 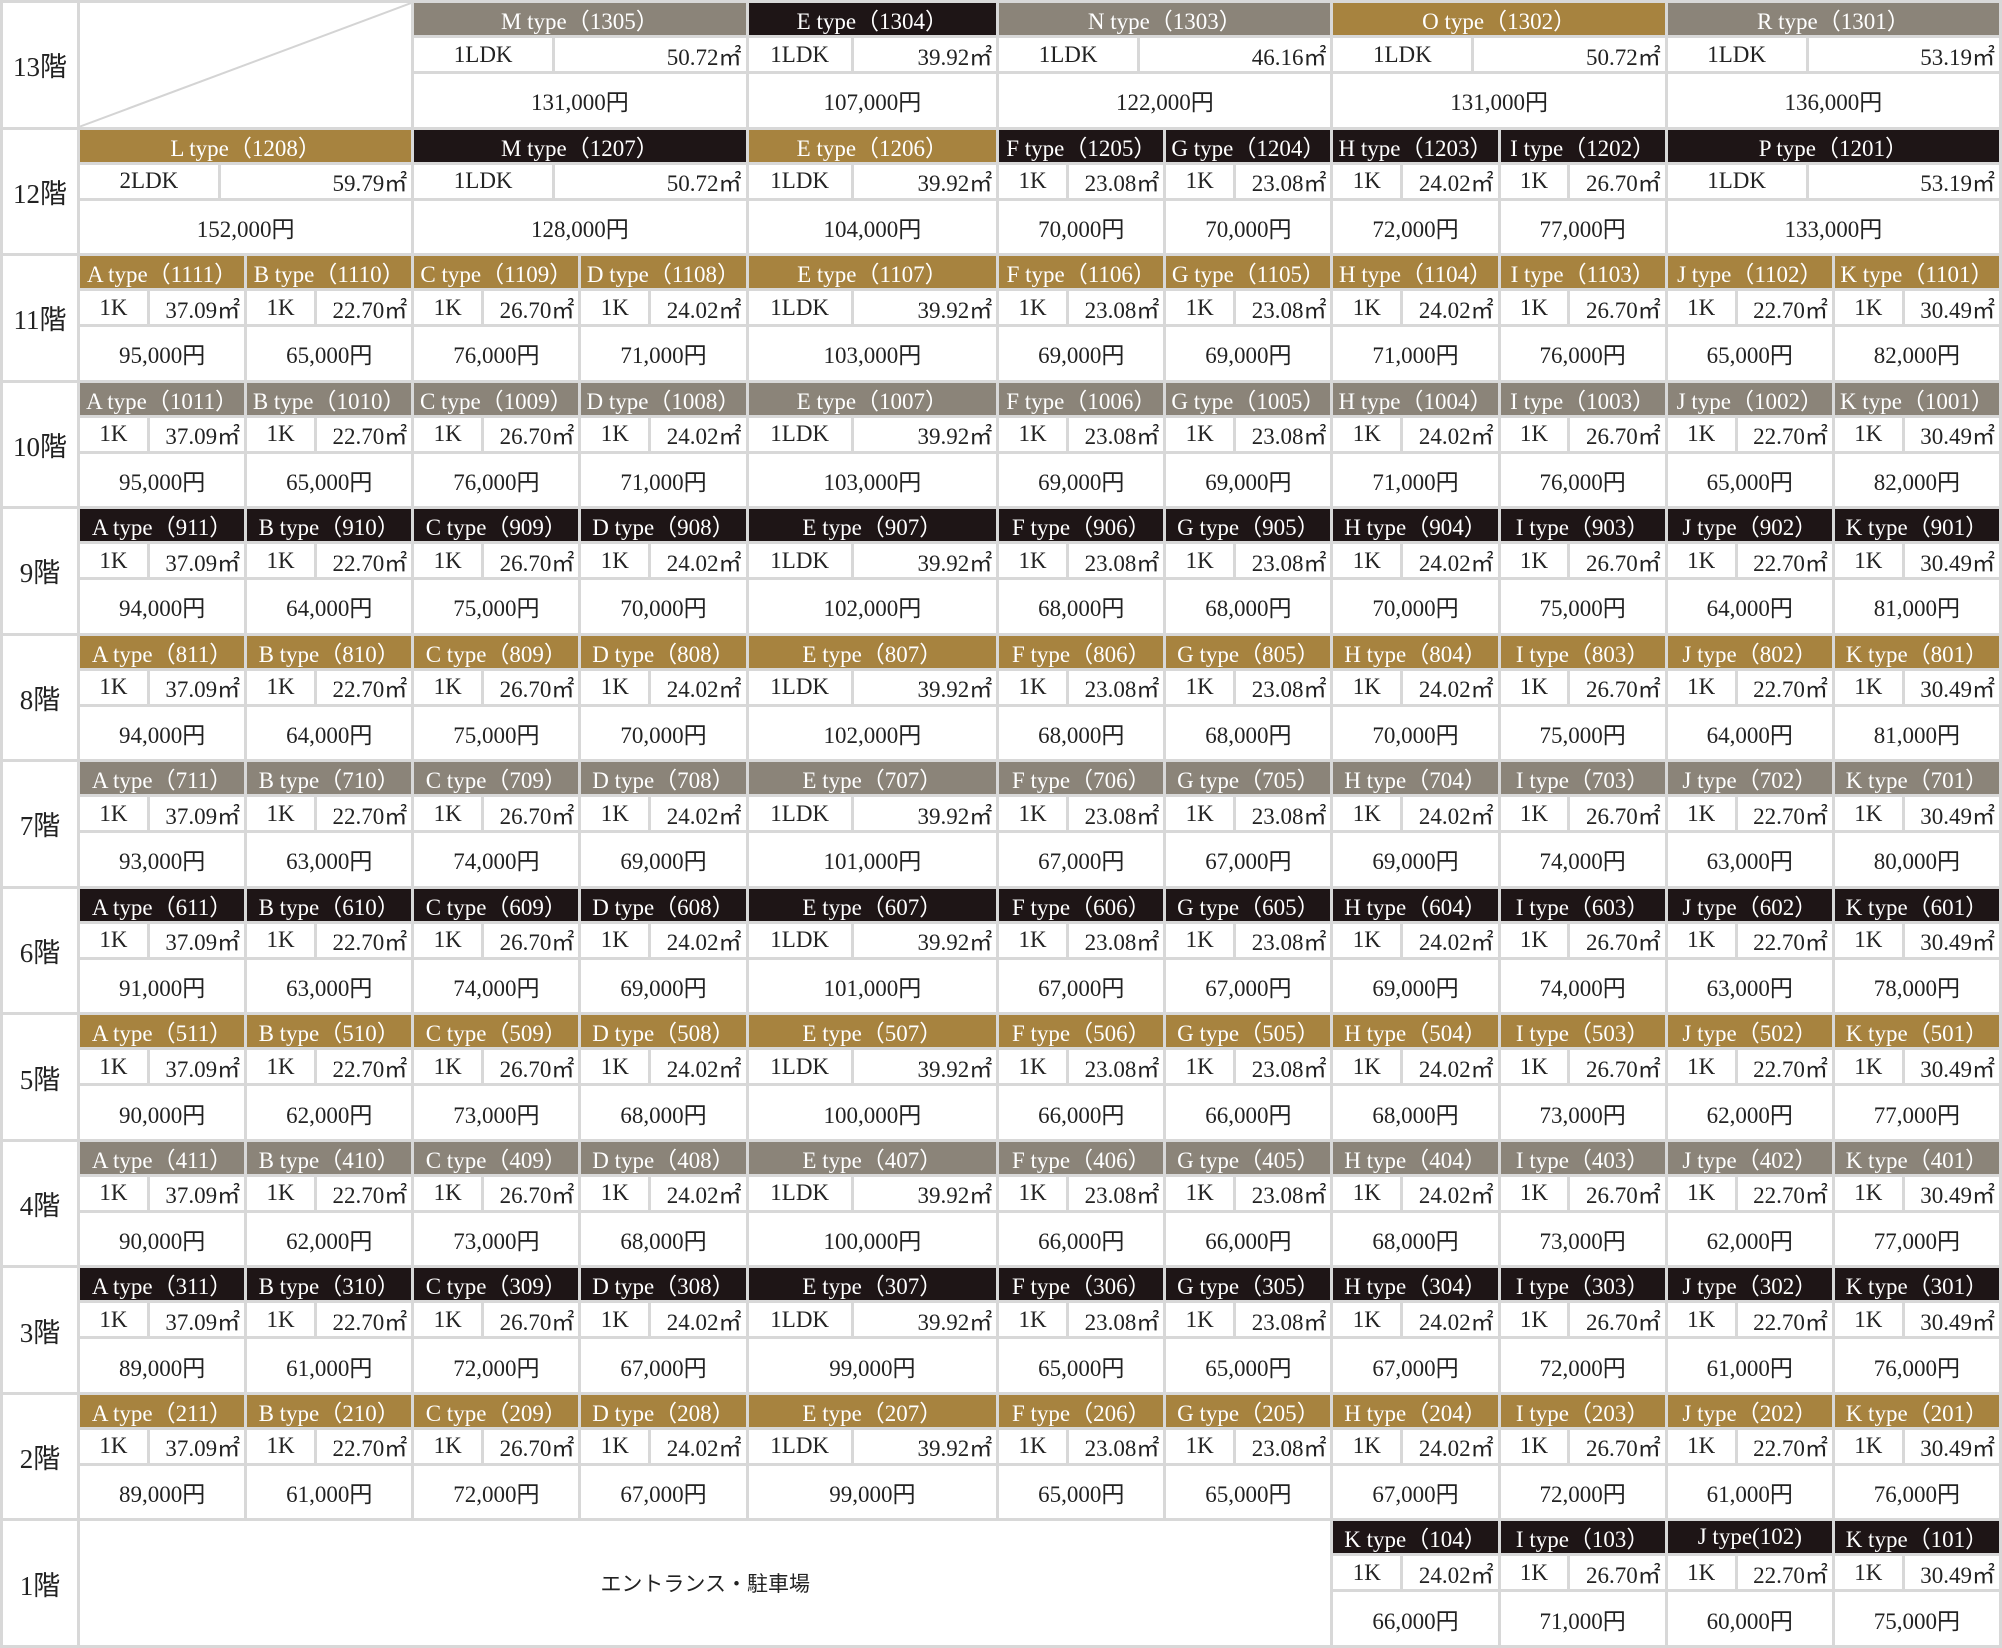 What do you see at coordinates (663, 697) in the screenshot?
I see `unit-cell: D type（808） 1K 24.02㎡ 70,000円` at bounding box center [663, 697].